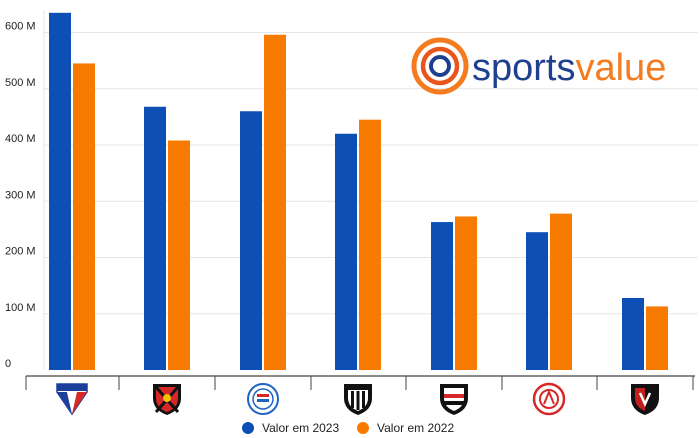 This screenshot has height=438, width=700. I want to click on svg-text: sportsvalue, so click(569, 68).